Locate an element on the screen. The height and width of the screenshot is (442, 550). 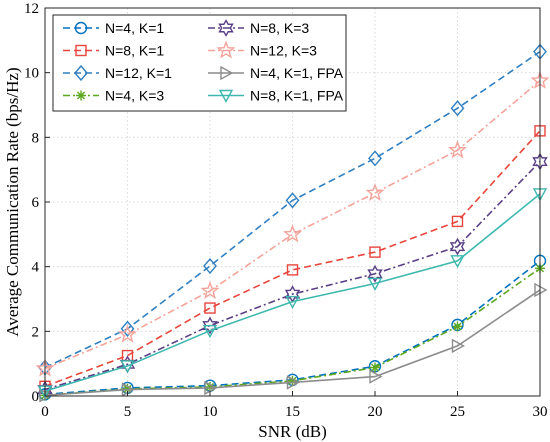
legend-label: N=8, K=1, FPA is located at coordinates (297, 96).